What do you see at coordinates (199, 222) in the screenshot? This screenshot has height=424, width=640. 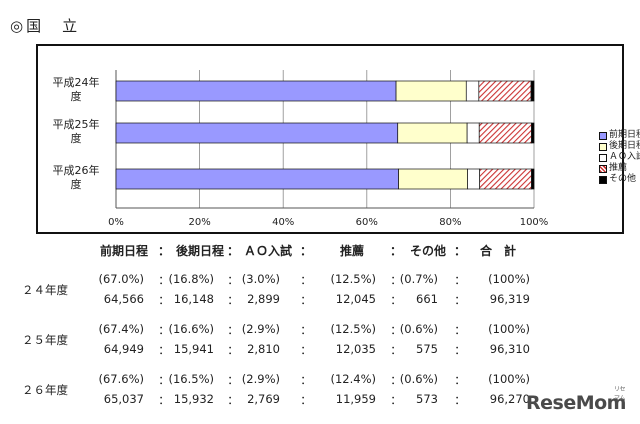 I see `x-tick-label-1: 20%` at bounding box center [199, 222].